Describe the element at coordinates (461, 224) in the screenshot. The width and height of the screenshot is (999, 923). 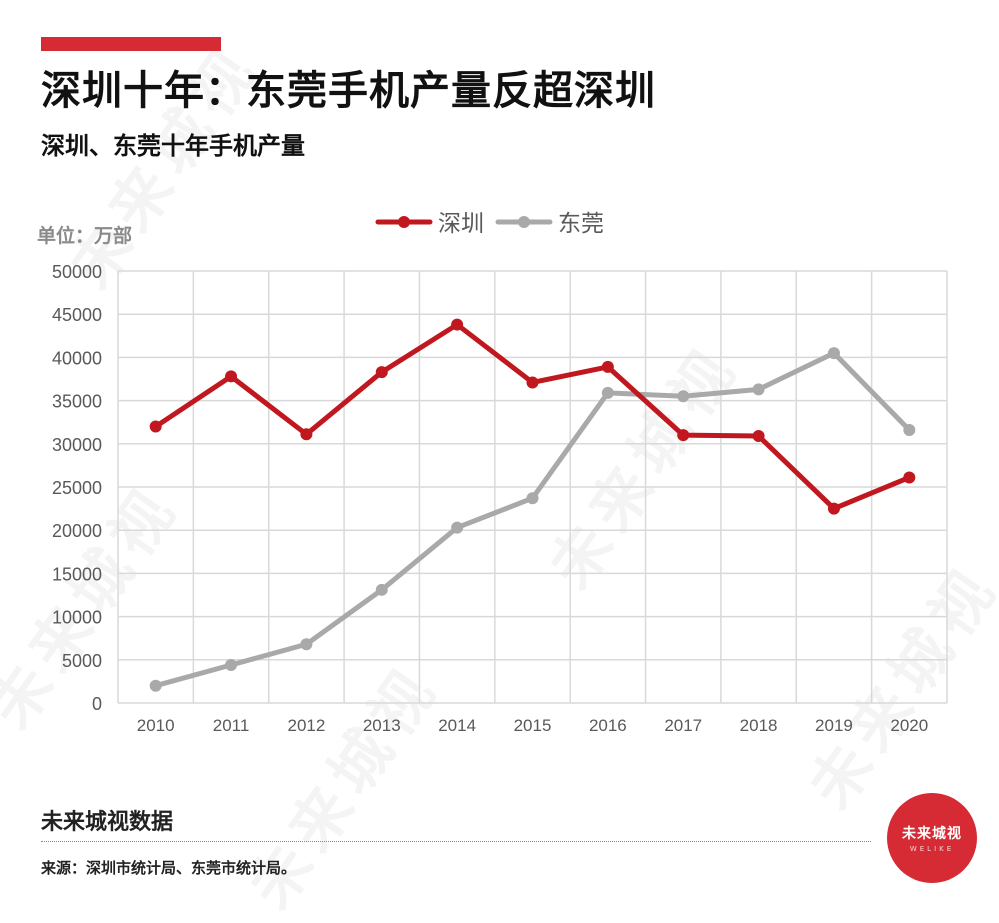
I see `legend-label-shenzhen: 深圳` at that location.